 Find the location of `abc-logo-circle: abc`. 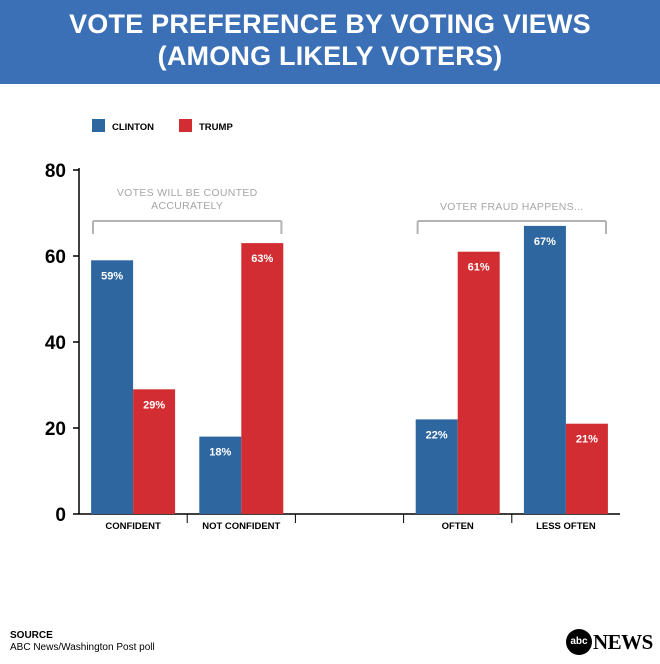

abc-logo-circle: abc is located at coordinates (579, 642).